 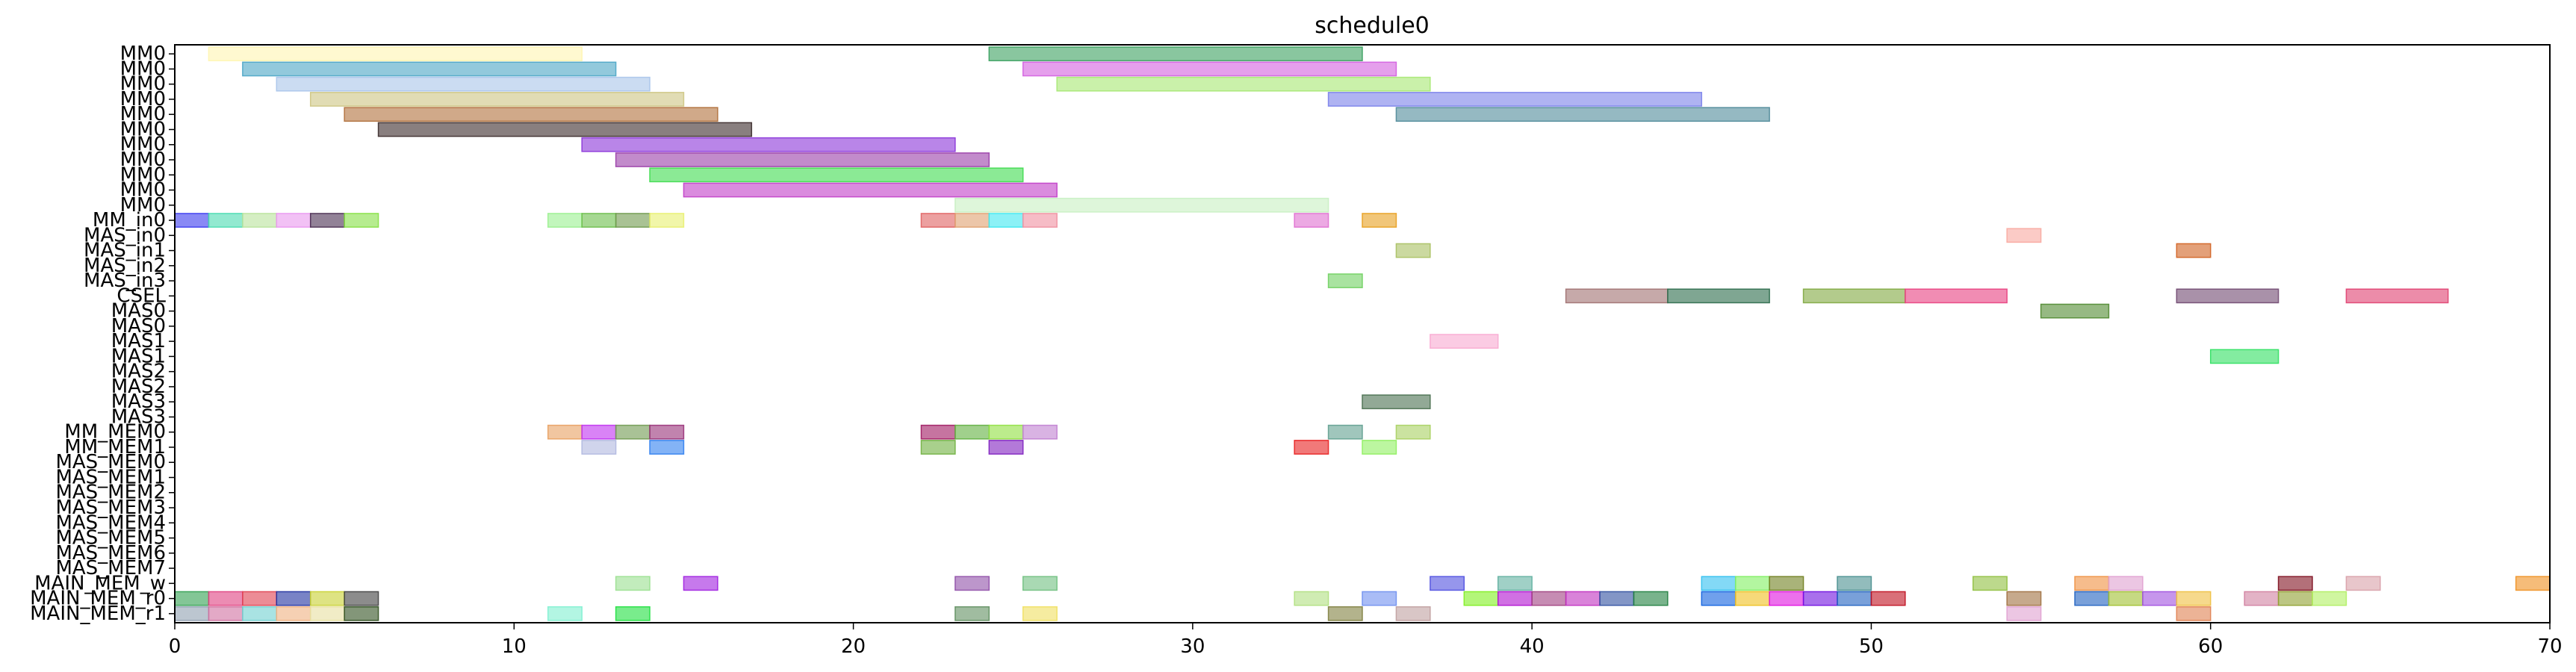 What do you see at coordinates (854, 646) in the screenshot?
I see `x-tick-label: 20` at bounding box center [854, 646].